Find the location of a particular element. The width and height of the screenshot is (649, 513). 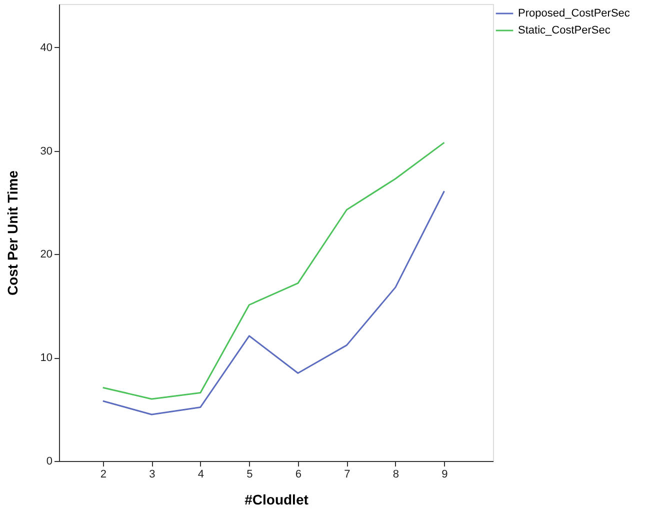

y-tick-label: 40 is located at coordinates (46, 48).